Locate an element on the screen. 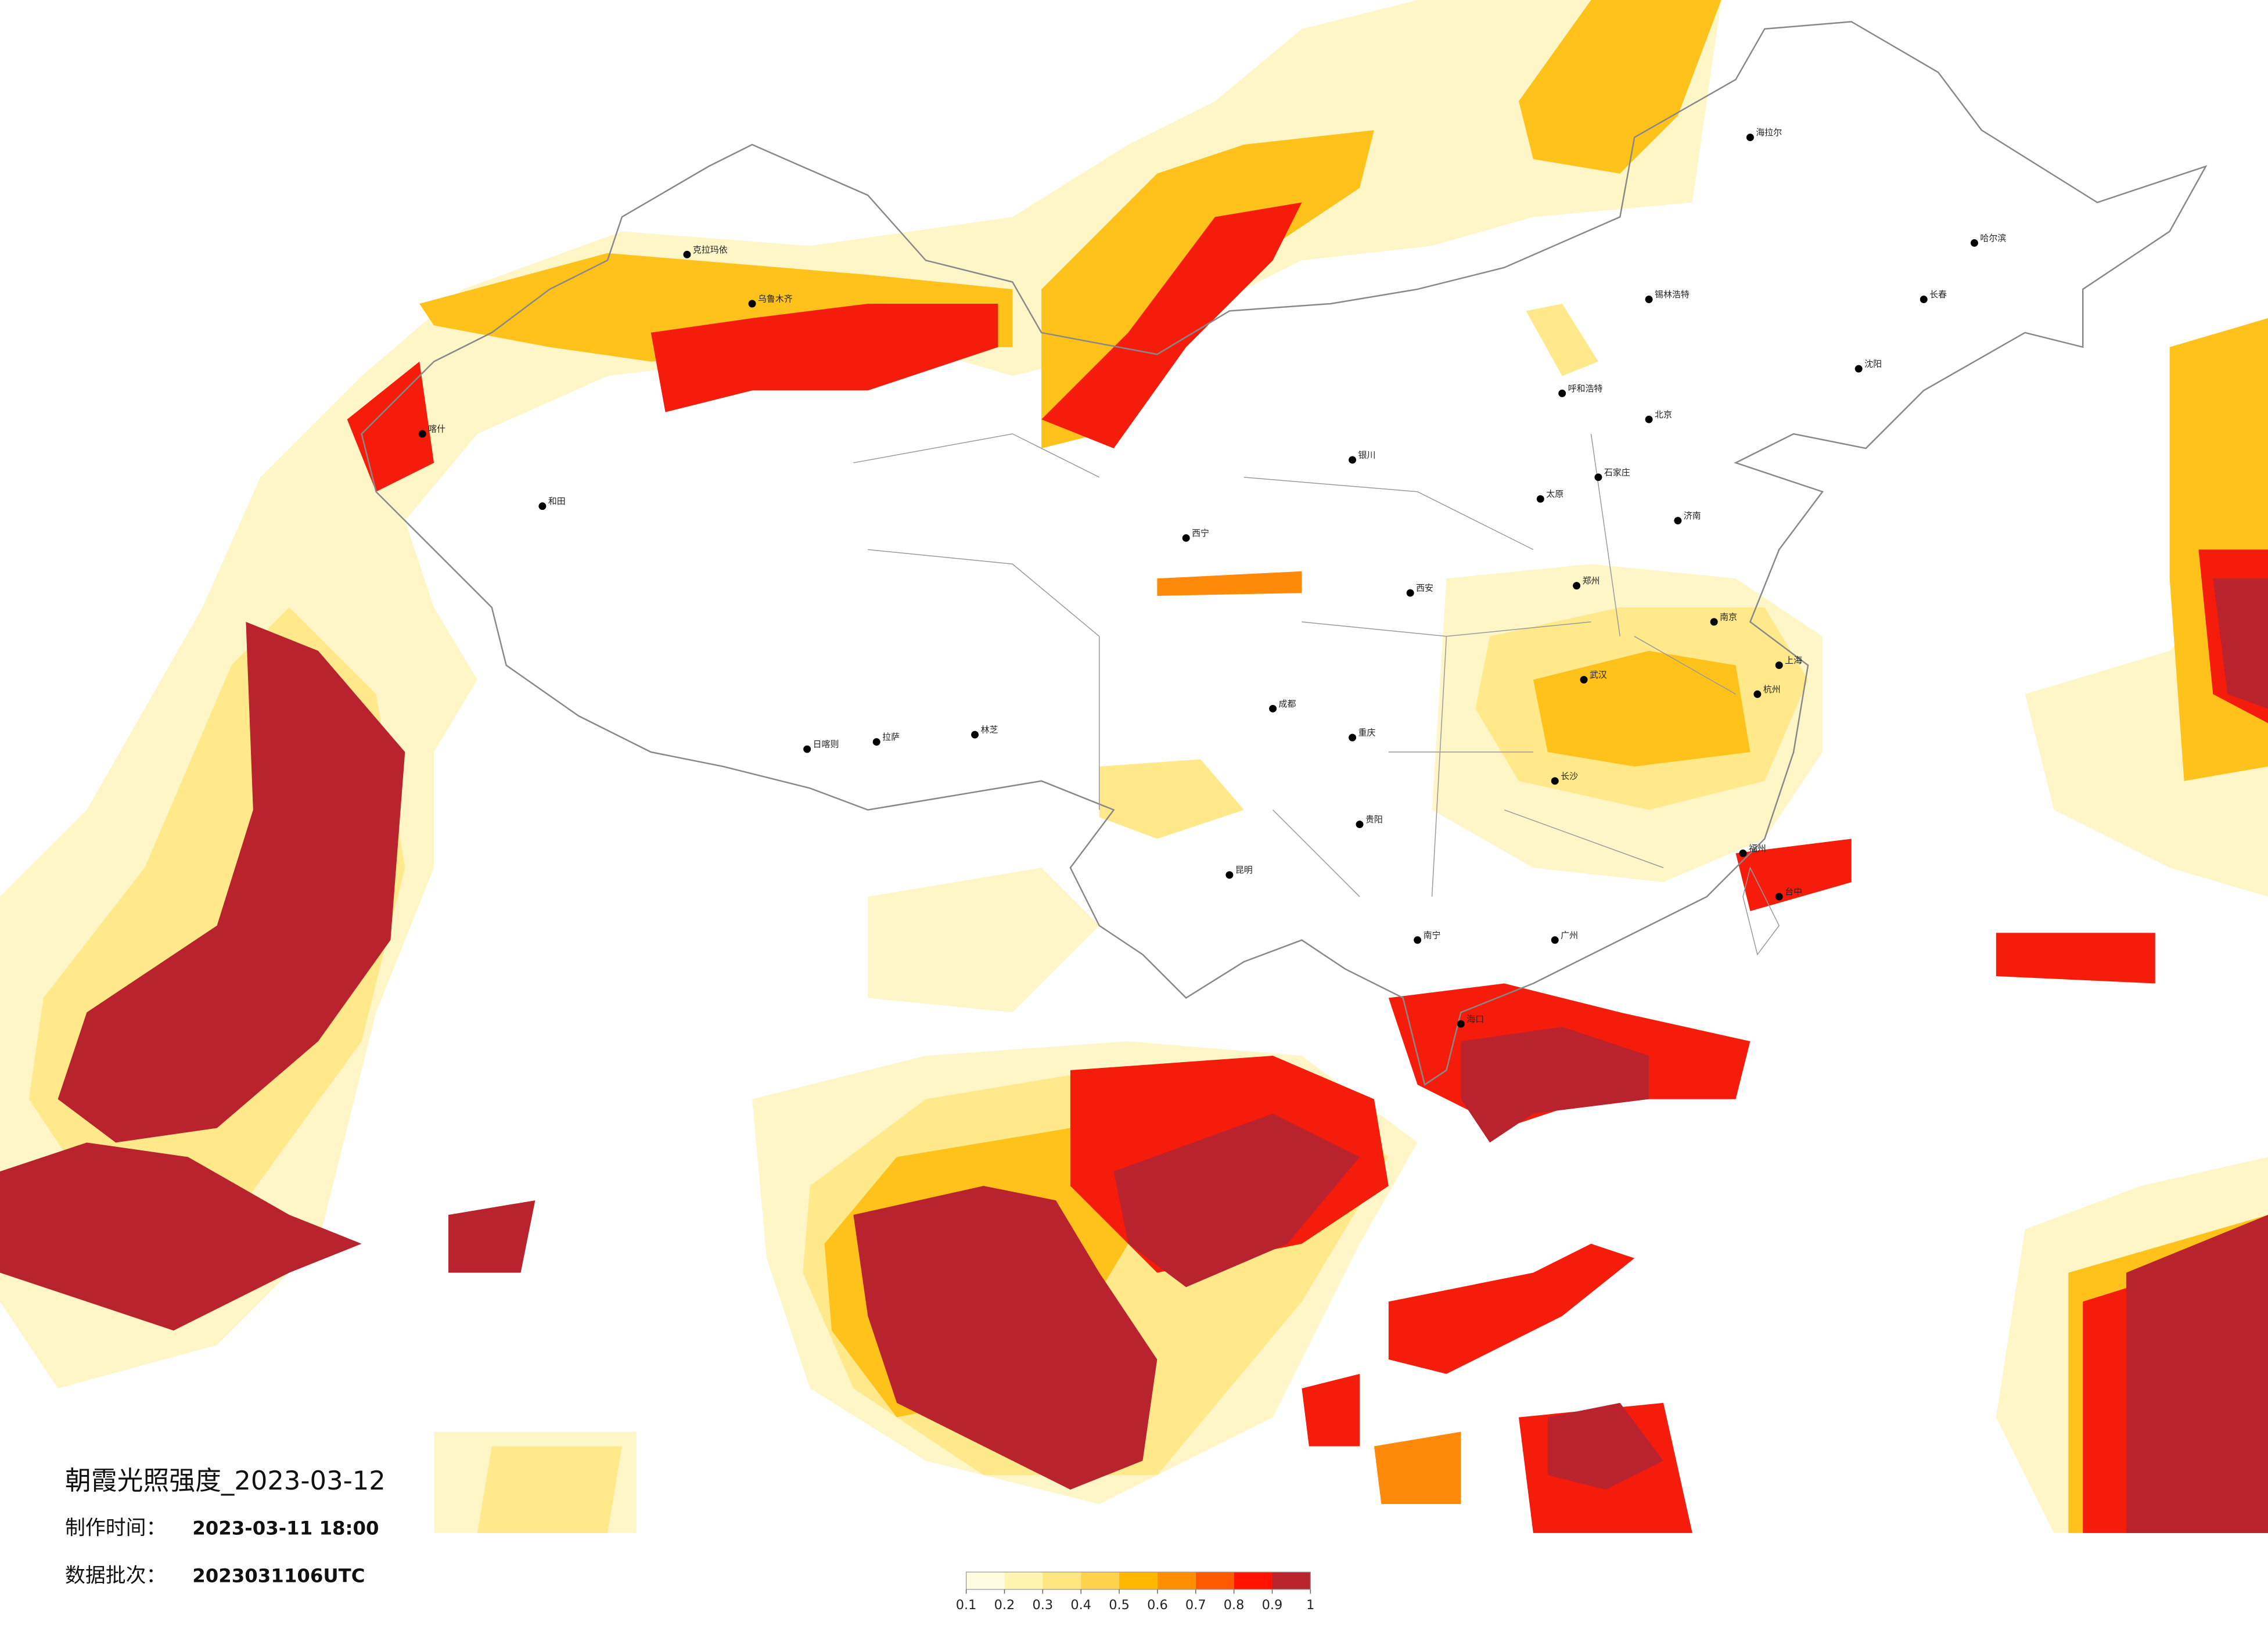 This screenshot has height=1626, width=2268. city-label: 广州 is located at coordinates (1569, 935).